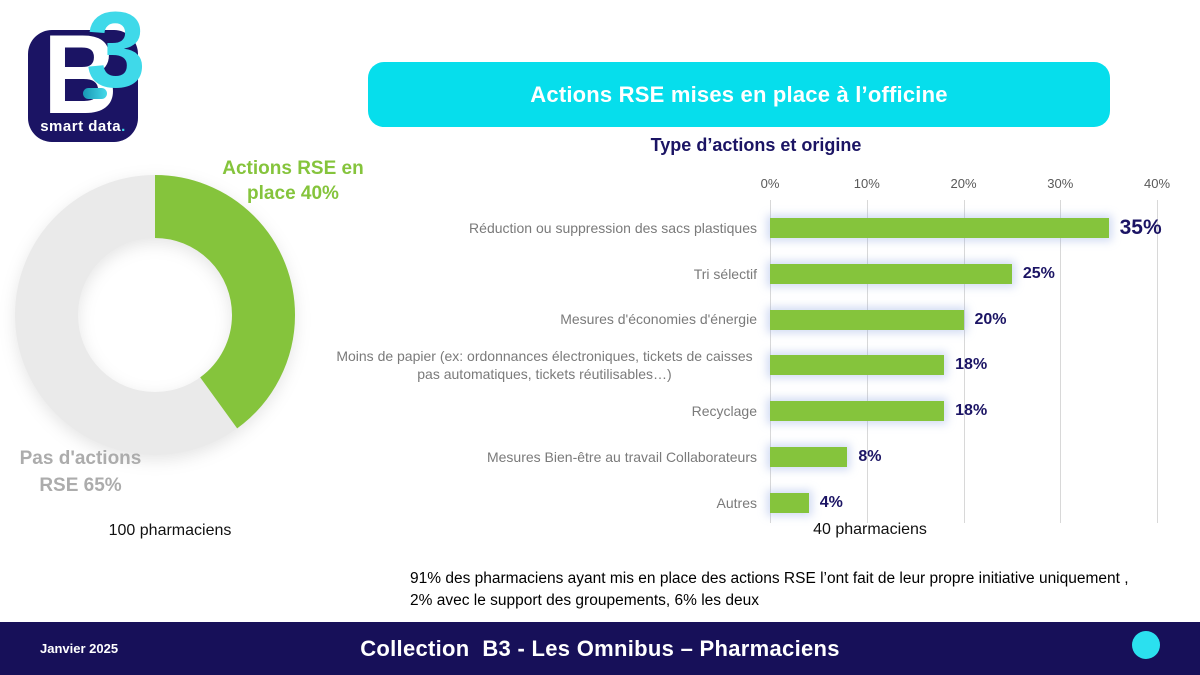 The image size is (1200, 675). Describe the element at coordinates (736, 502) in the screenshot. I see `category-label: Autres` at that location.